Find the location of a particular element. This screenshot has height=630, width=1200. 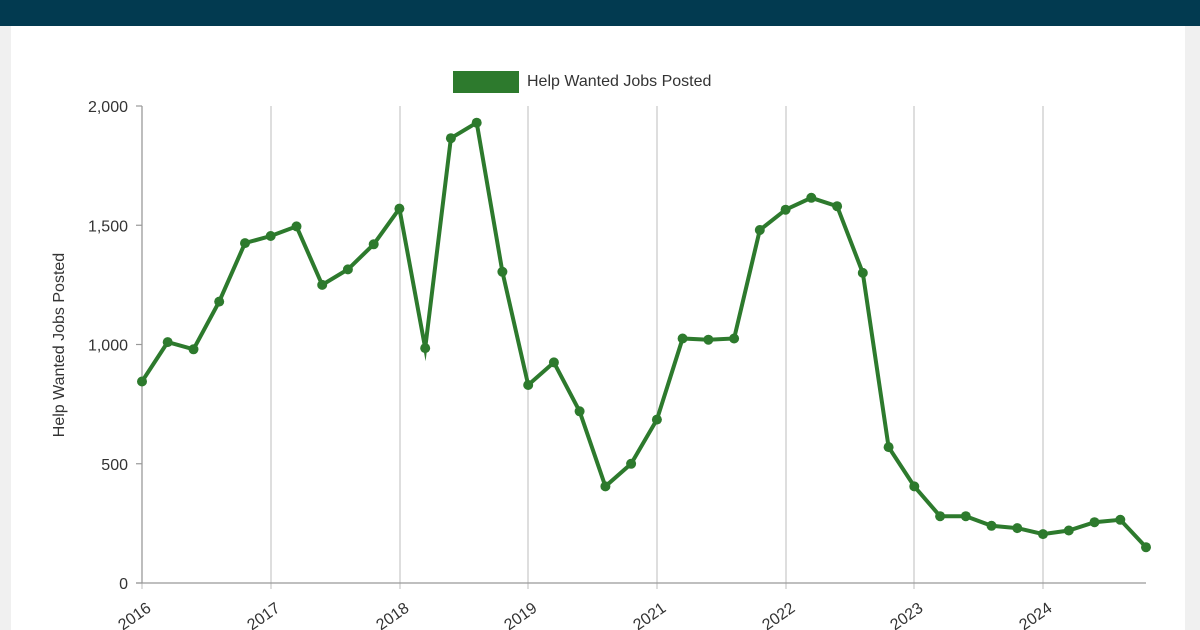

legend-swatch is located at coordinates (486, 82).